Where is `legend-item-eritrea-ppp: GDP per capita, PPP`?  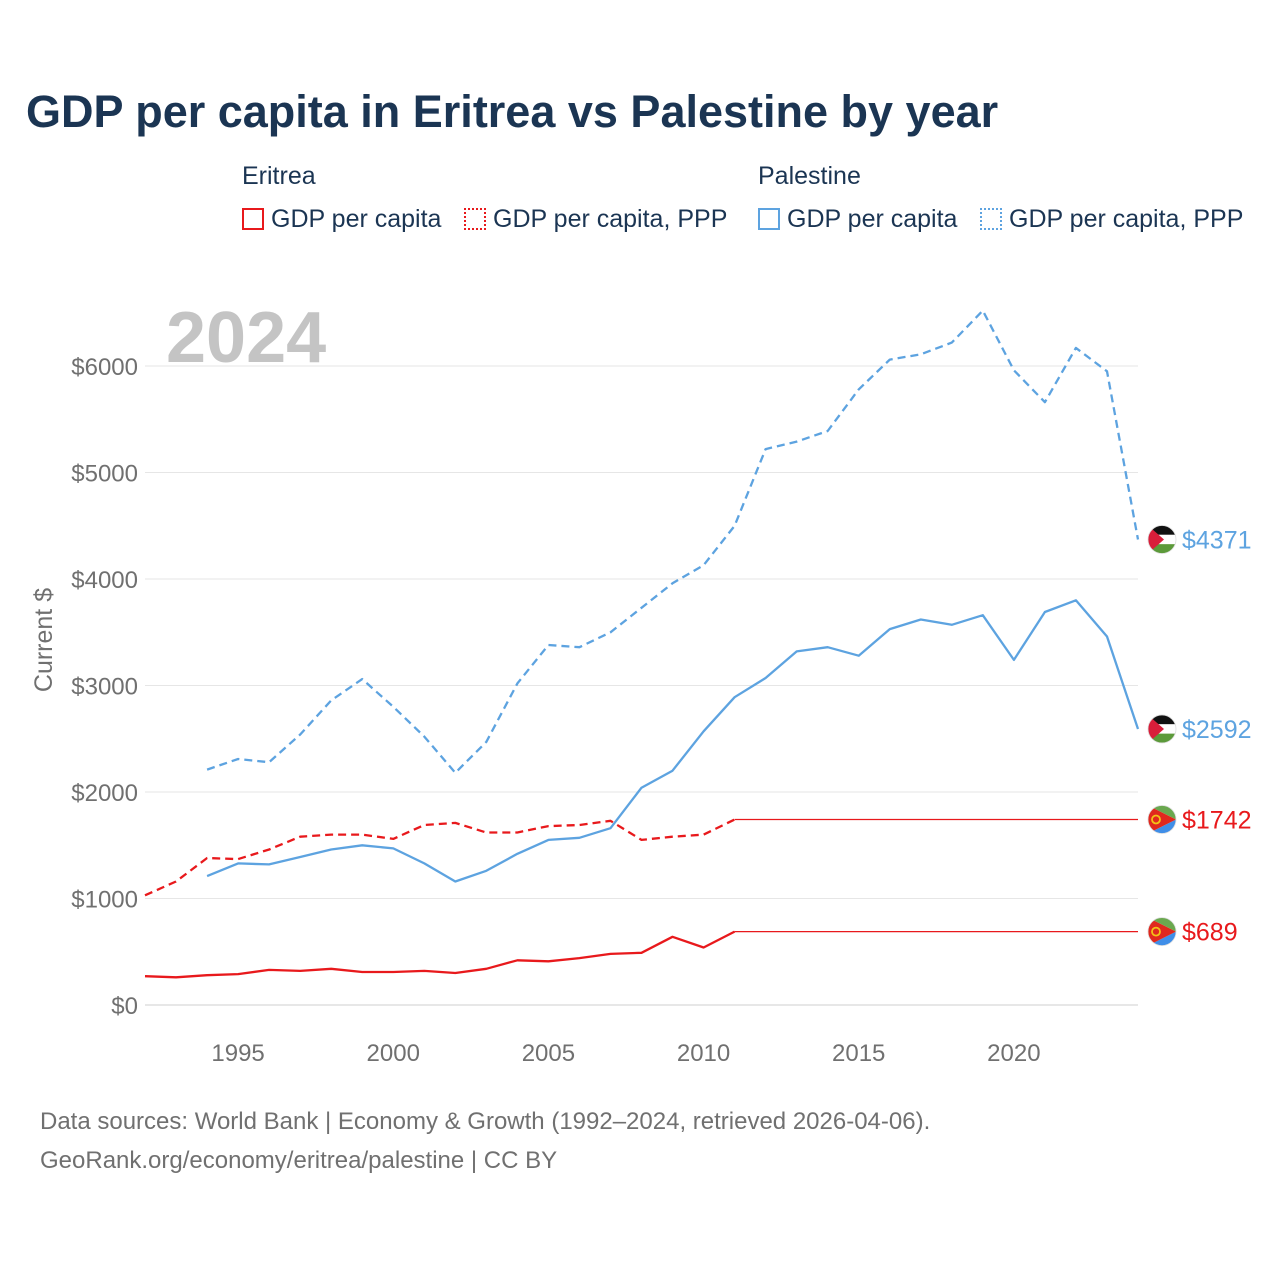 legend-item-eritrea-ppp: GDP per capita, PPP is located at coordinates (595, 219).